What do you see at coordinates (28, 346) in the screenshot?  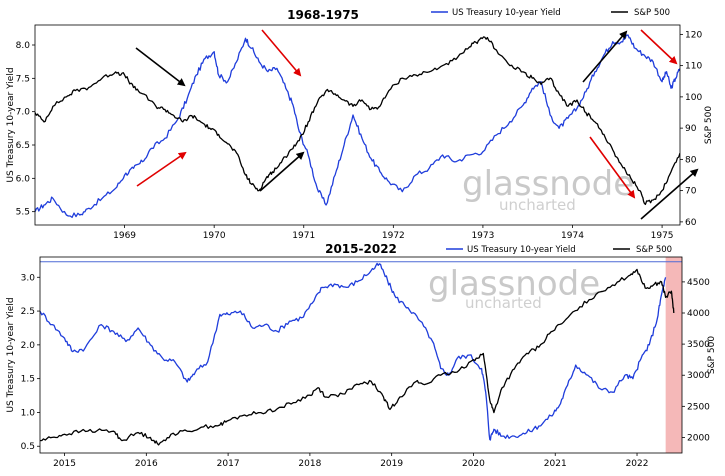 I see `y-tick-label: 2.0` at bounding box center [28, 346].